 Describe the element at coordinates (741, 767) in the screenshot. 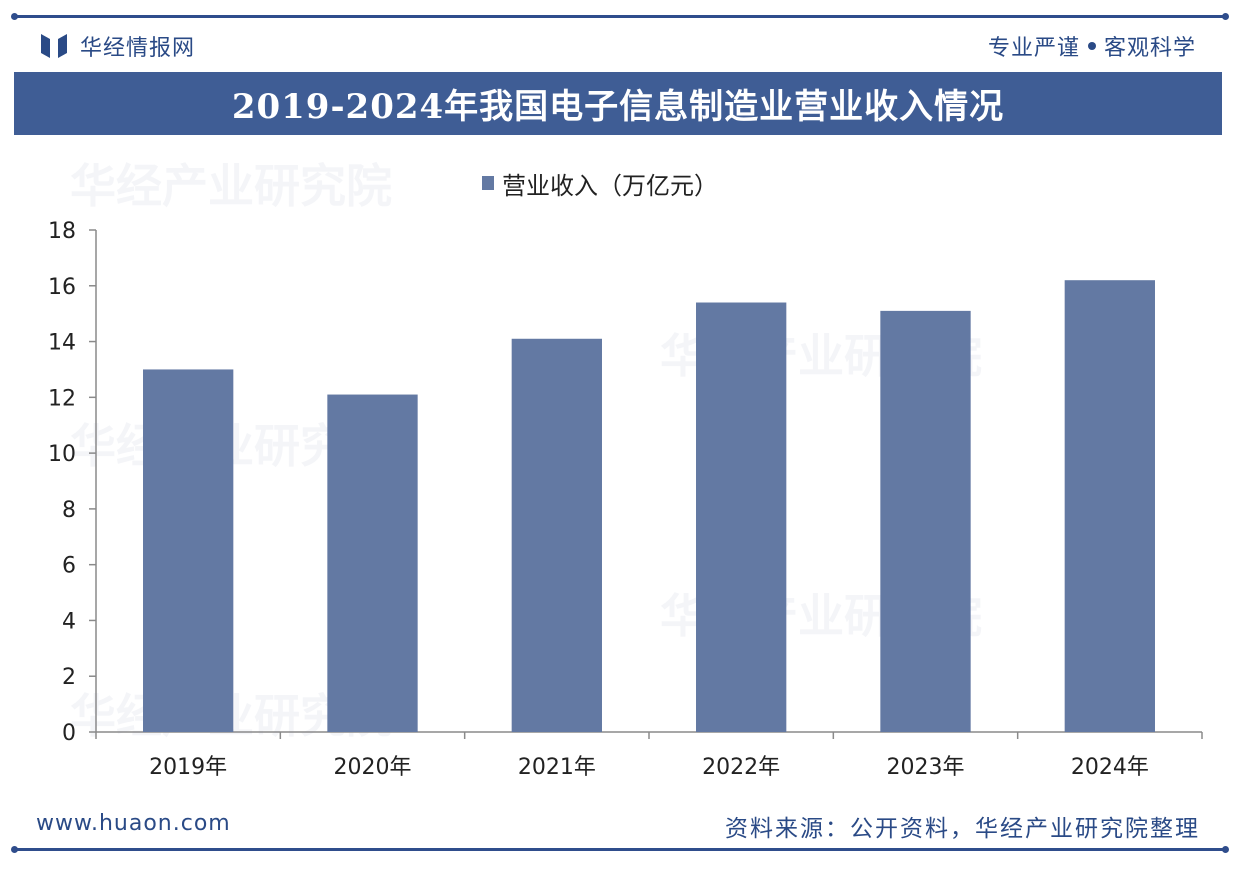

I see `x-tick-label: 2022年` at that location.